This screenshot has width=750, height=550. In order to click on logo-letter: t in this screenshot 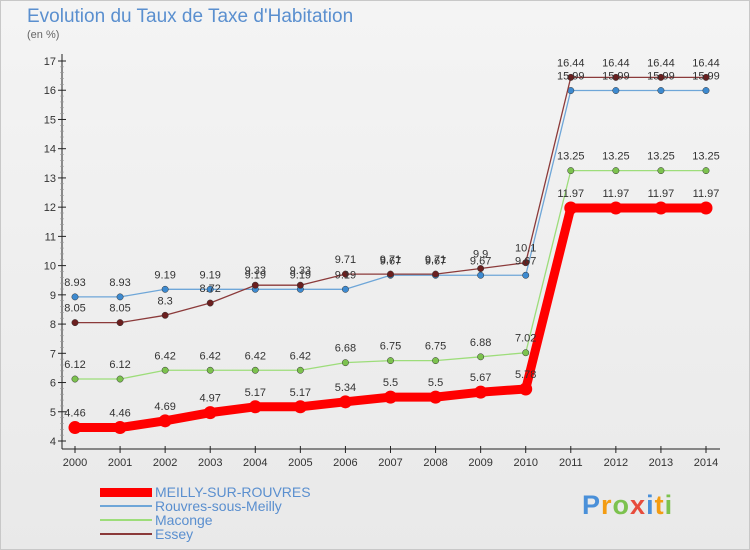, I will do `click(659, 505)`.